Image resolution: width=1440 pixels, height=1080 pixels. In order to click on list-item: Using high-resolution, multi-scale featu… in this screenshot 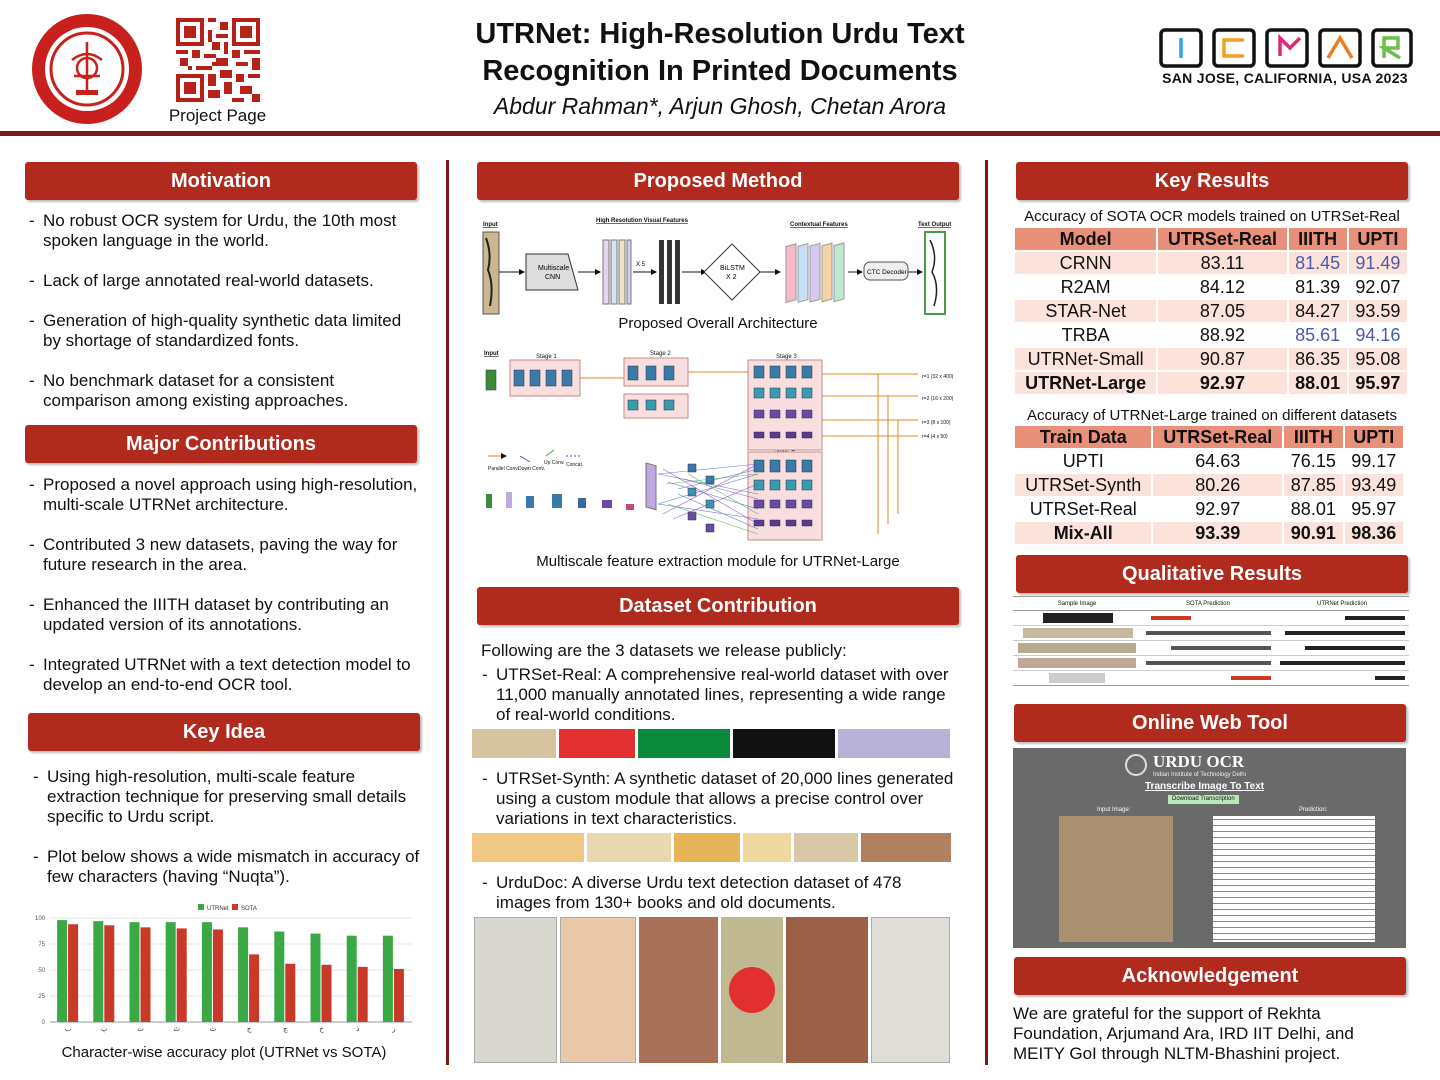, I will do `click(228, 797)`.